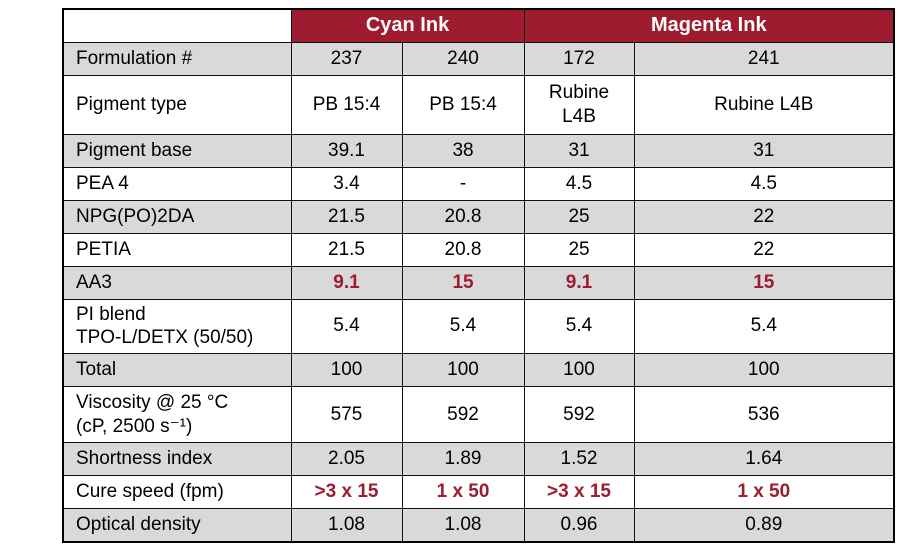 This screenshot has width=900, height=550. I want to click on cell-value: 1.89, so click(463, 459).